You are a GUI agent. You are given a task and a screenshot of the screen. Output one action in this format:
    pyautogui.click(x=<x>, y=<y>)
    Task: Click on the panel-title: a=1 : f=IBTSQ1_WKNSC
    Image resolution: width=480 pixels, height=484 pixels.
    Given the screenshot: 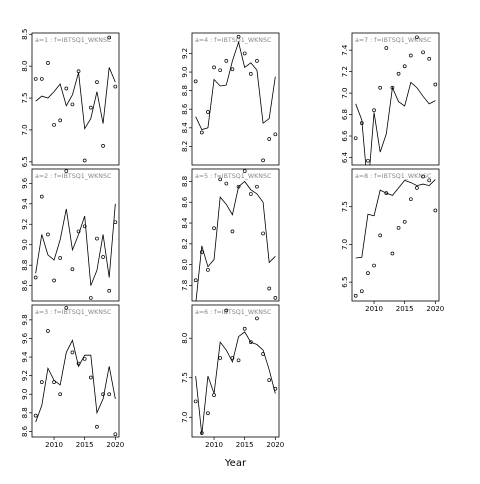 What is the action you would take?
    pyautogui.click(x=73, y=40)
    